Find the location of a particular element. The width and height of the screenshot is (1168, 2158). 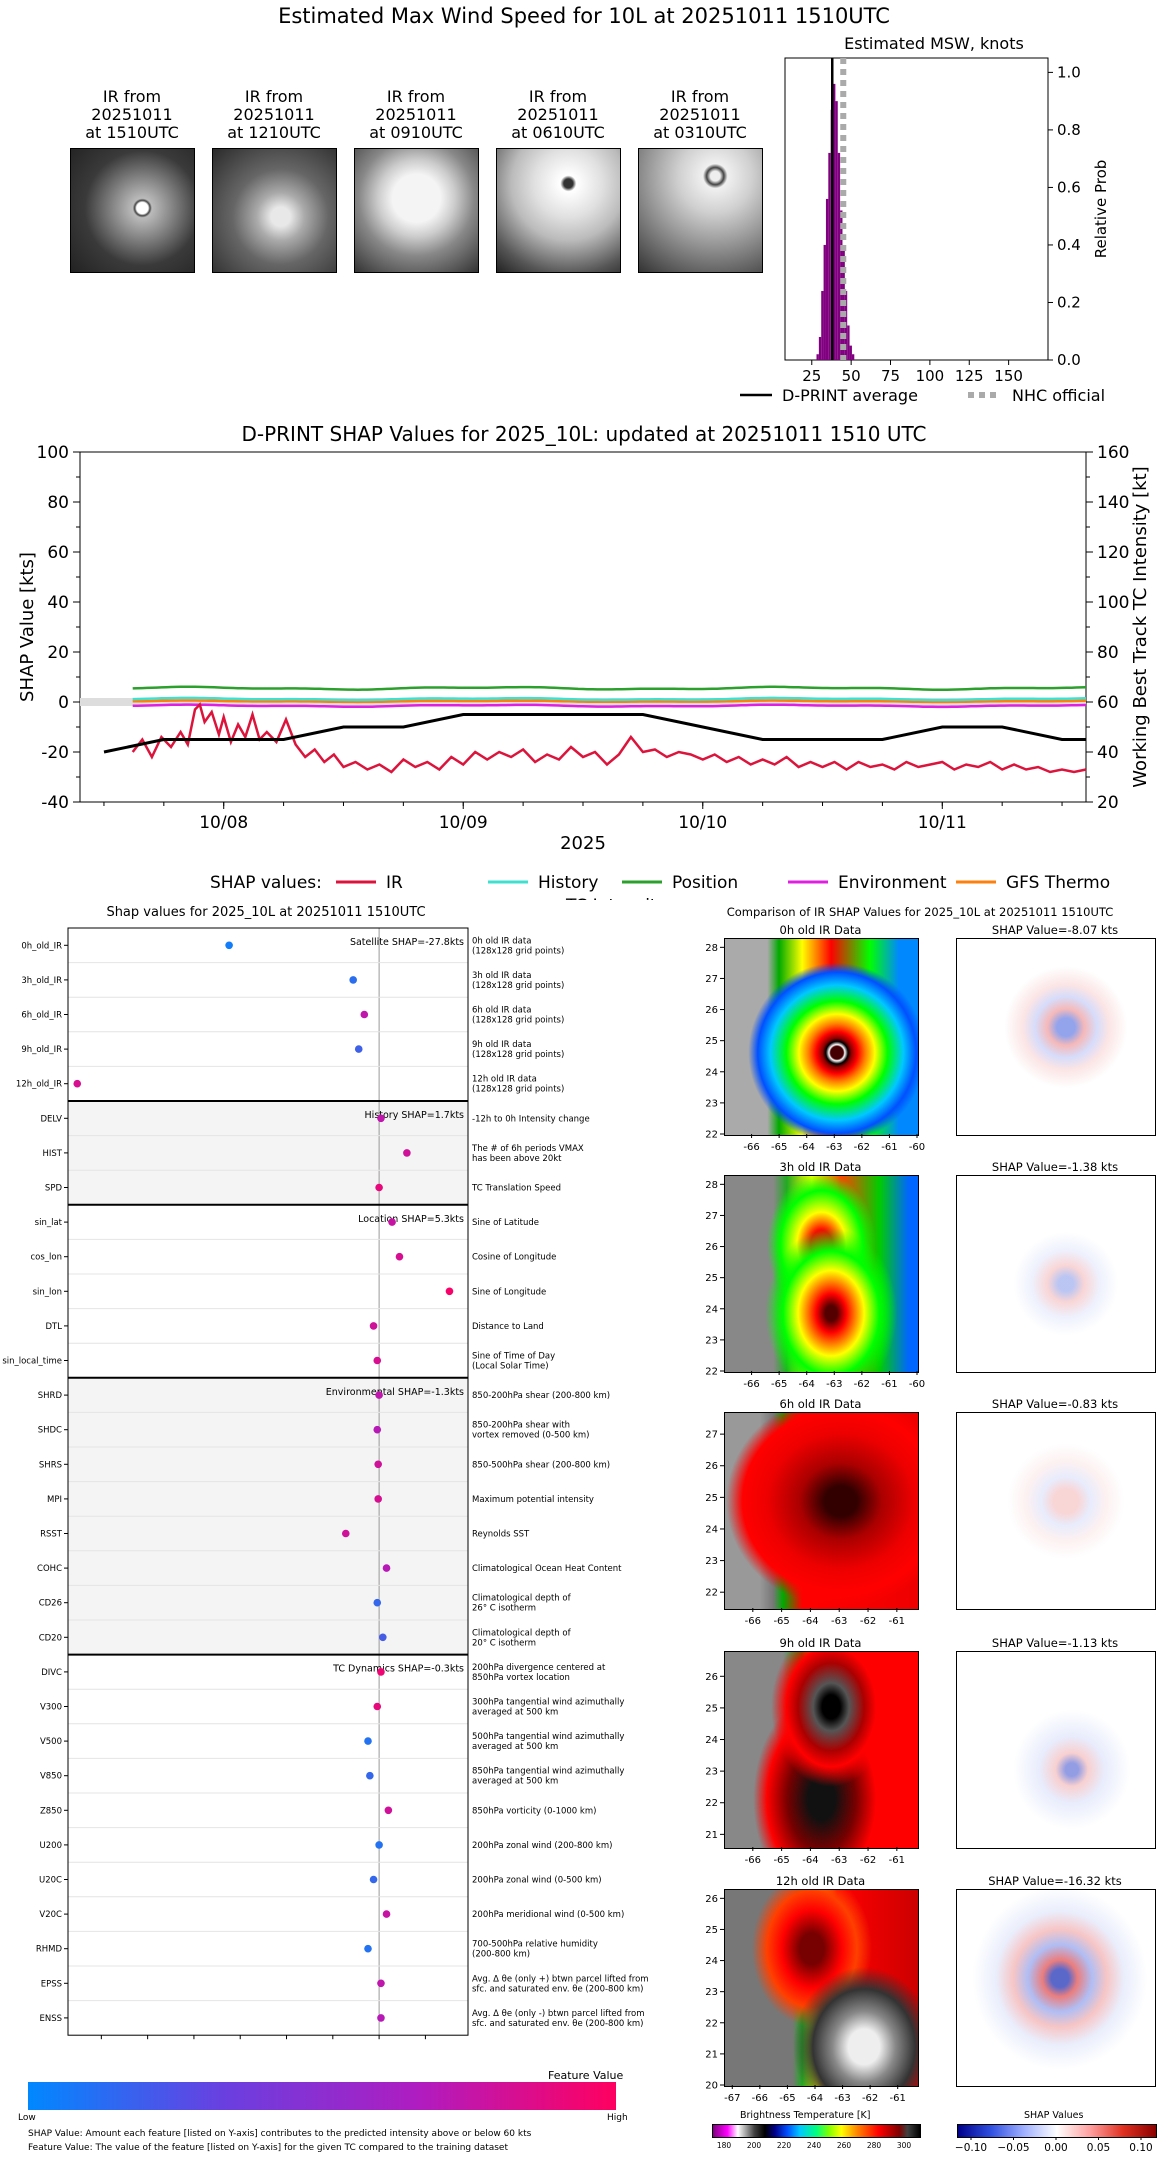

ts-ylabel-left: SHAP Value [kts] is located at coordinates (27, 627).